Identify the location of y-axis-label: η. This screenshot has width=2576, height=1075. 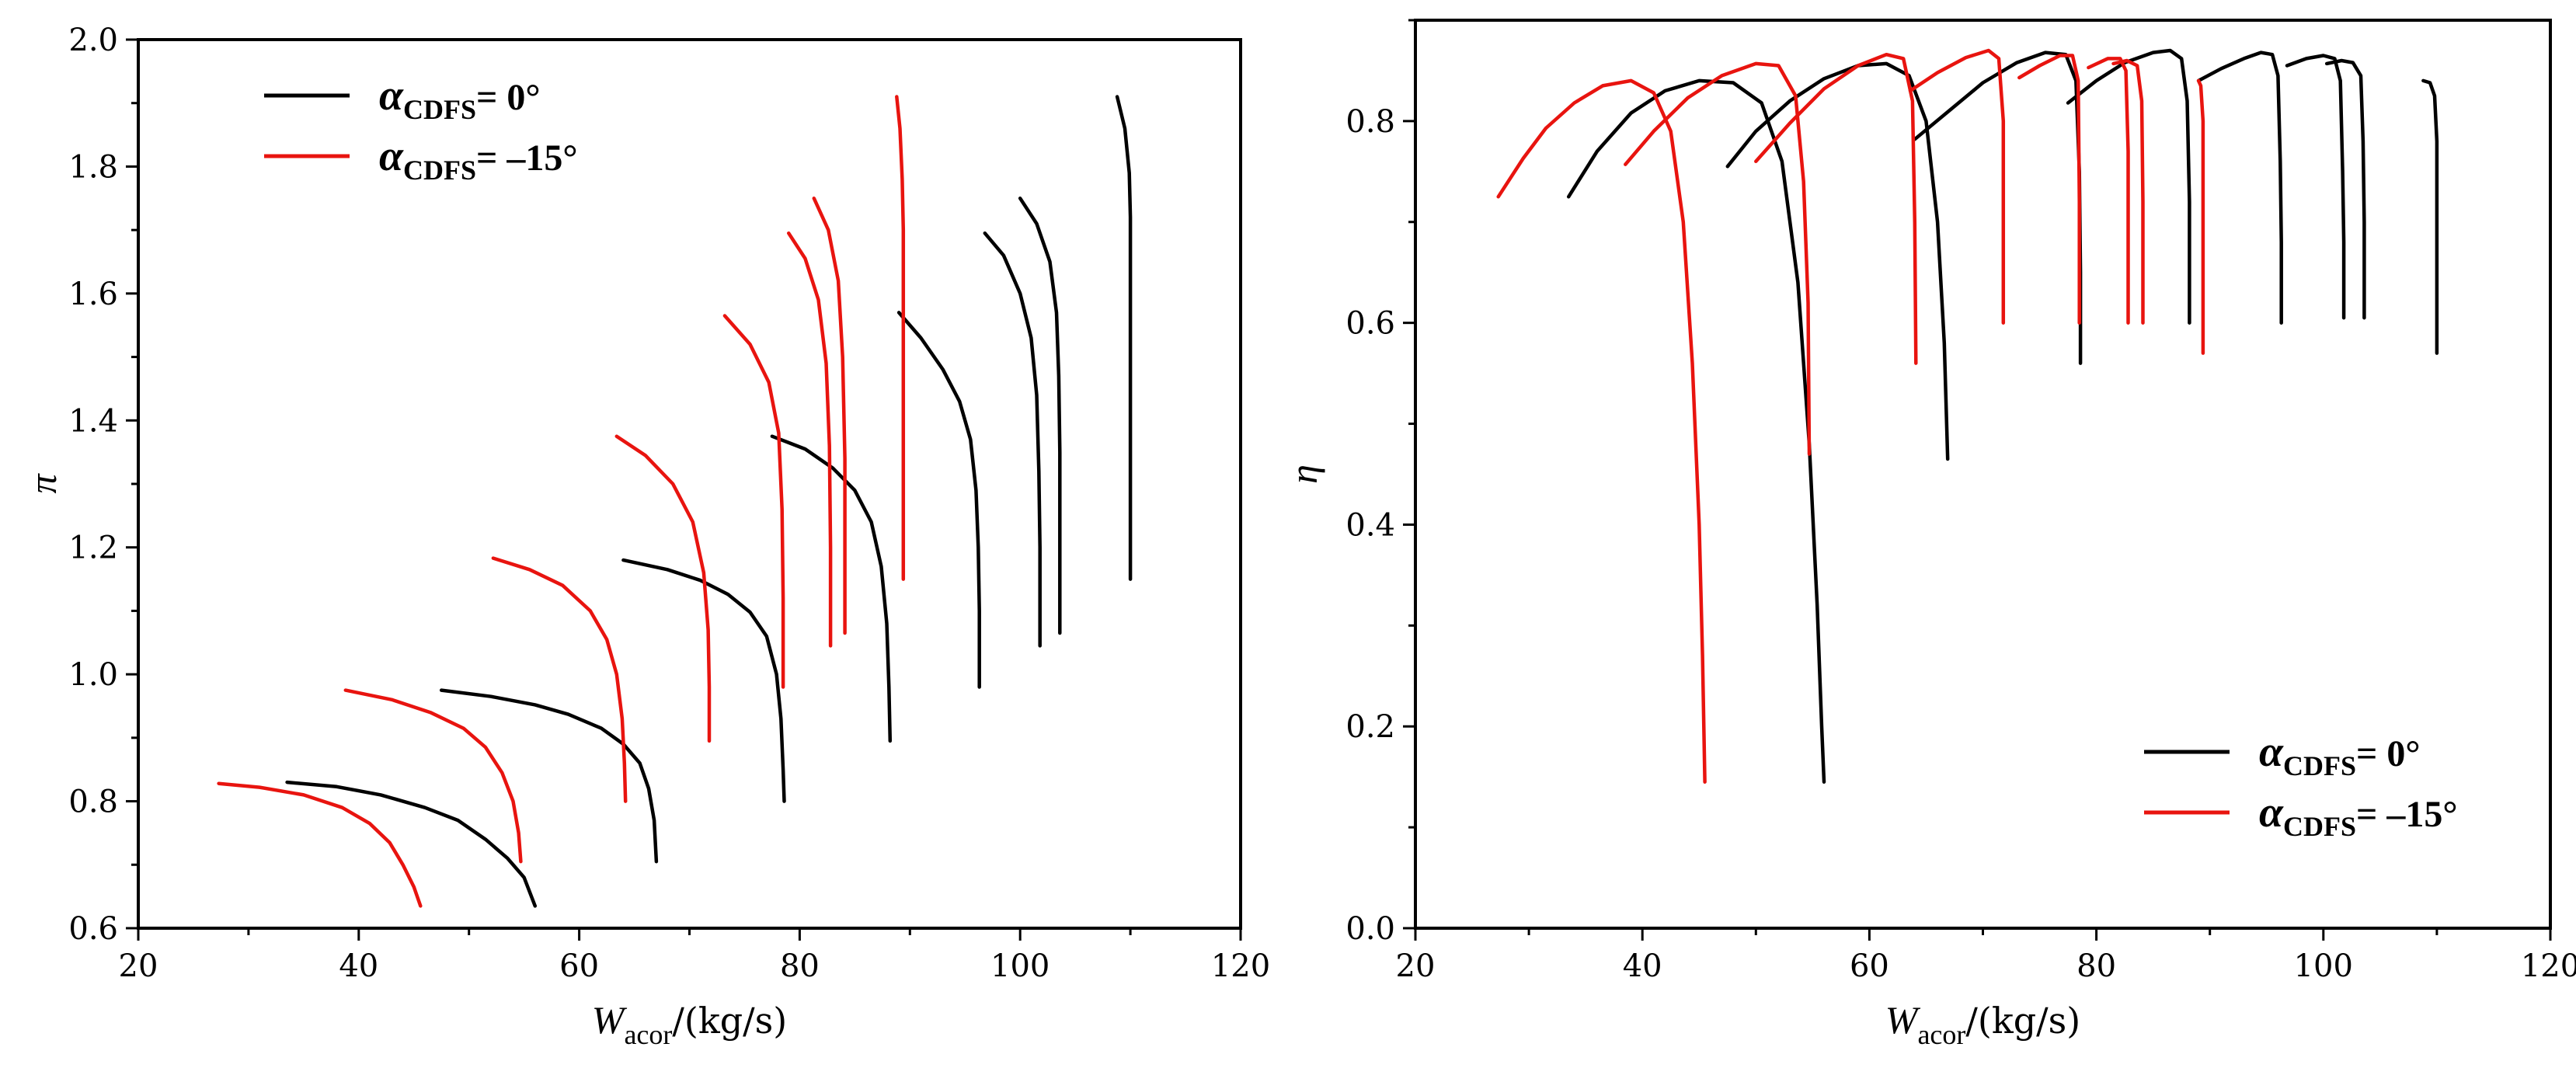
(1303, 474).